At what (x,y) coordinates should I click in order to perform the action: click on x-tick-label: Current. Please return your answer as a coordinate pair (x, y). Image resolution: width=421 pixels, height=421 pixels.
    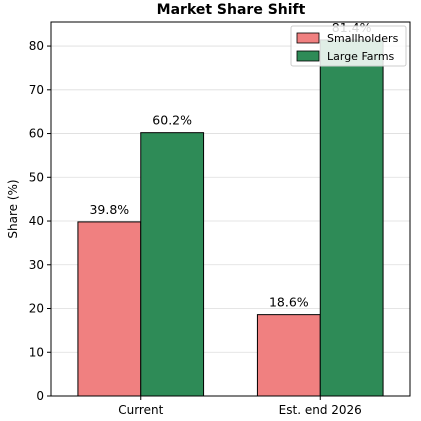
    Looking at the image, I should click on (140, 410).